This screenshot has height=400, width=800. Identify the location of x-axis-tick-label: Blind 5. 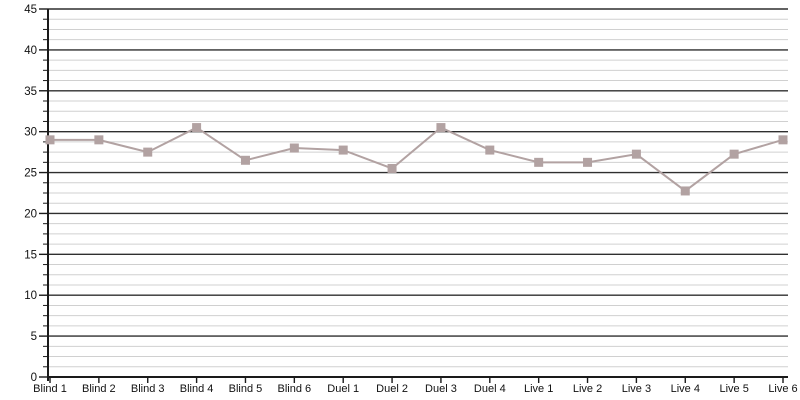
(246, 389).